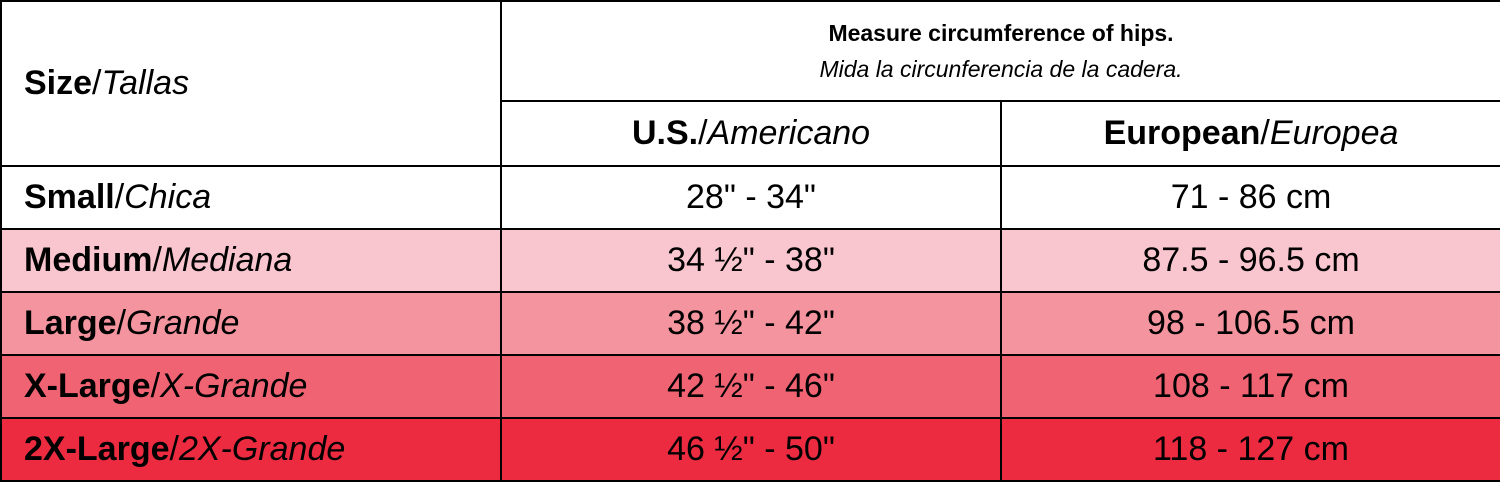  Describe the element at coordinates (1250, 260) in the screenshot. I see `eu-value: 87.5 - 96.5 cm` at that location.